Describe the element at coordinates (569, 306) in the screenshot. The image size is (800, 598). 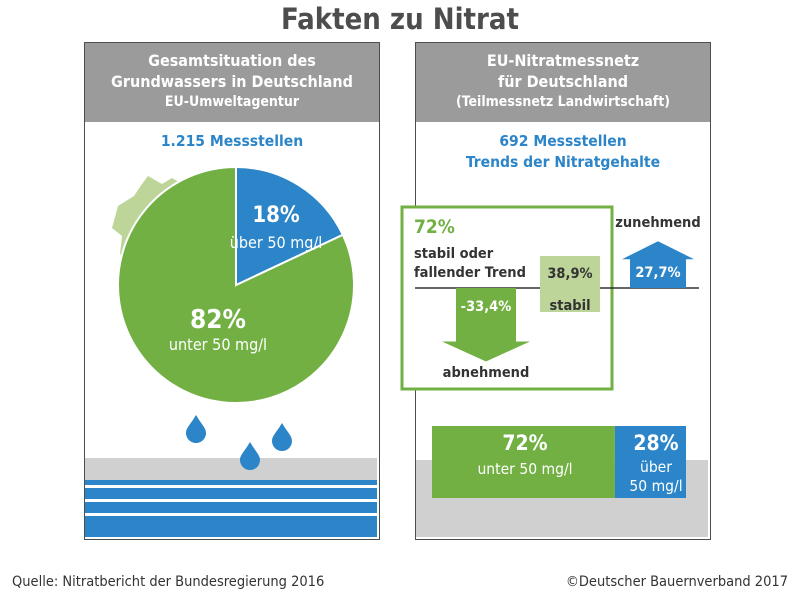
I see `bar-stable-label: stabil` at that location.